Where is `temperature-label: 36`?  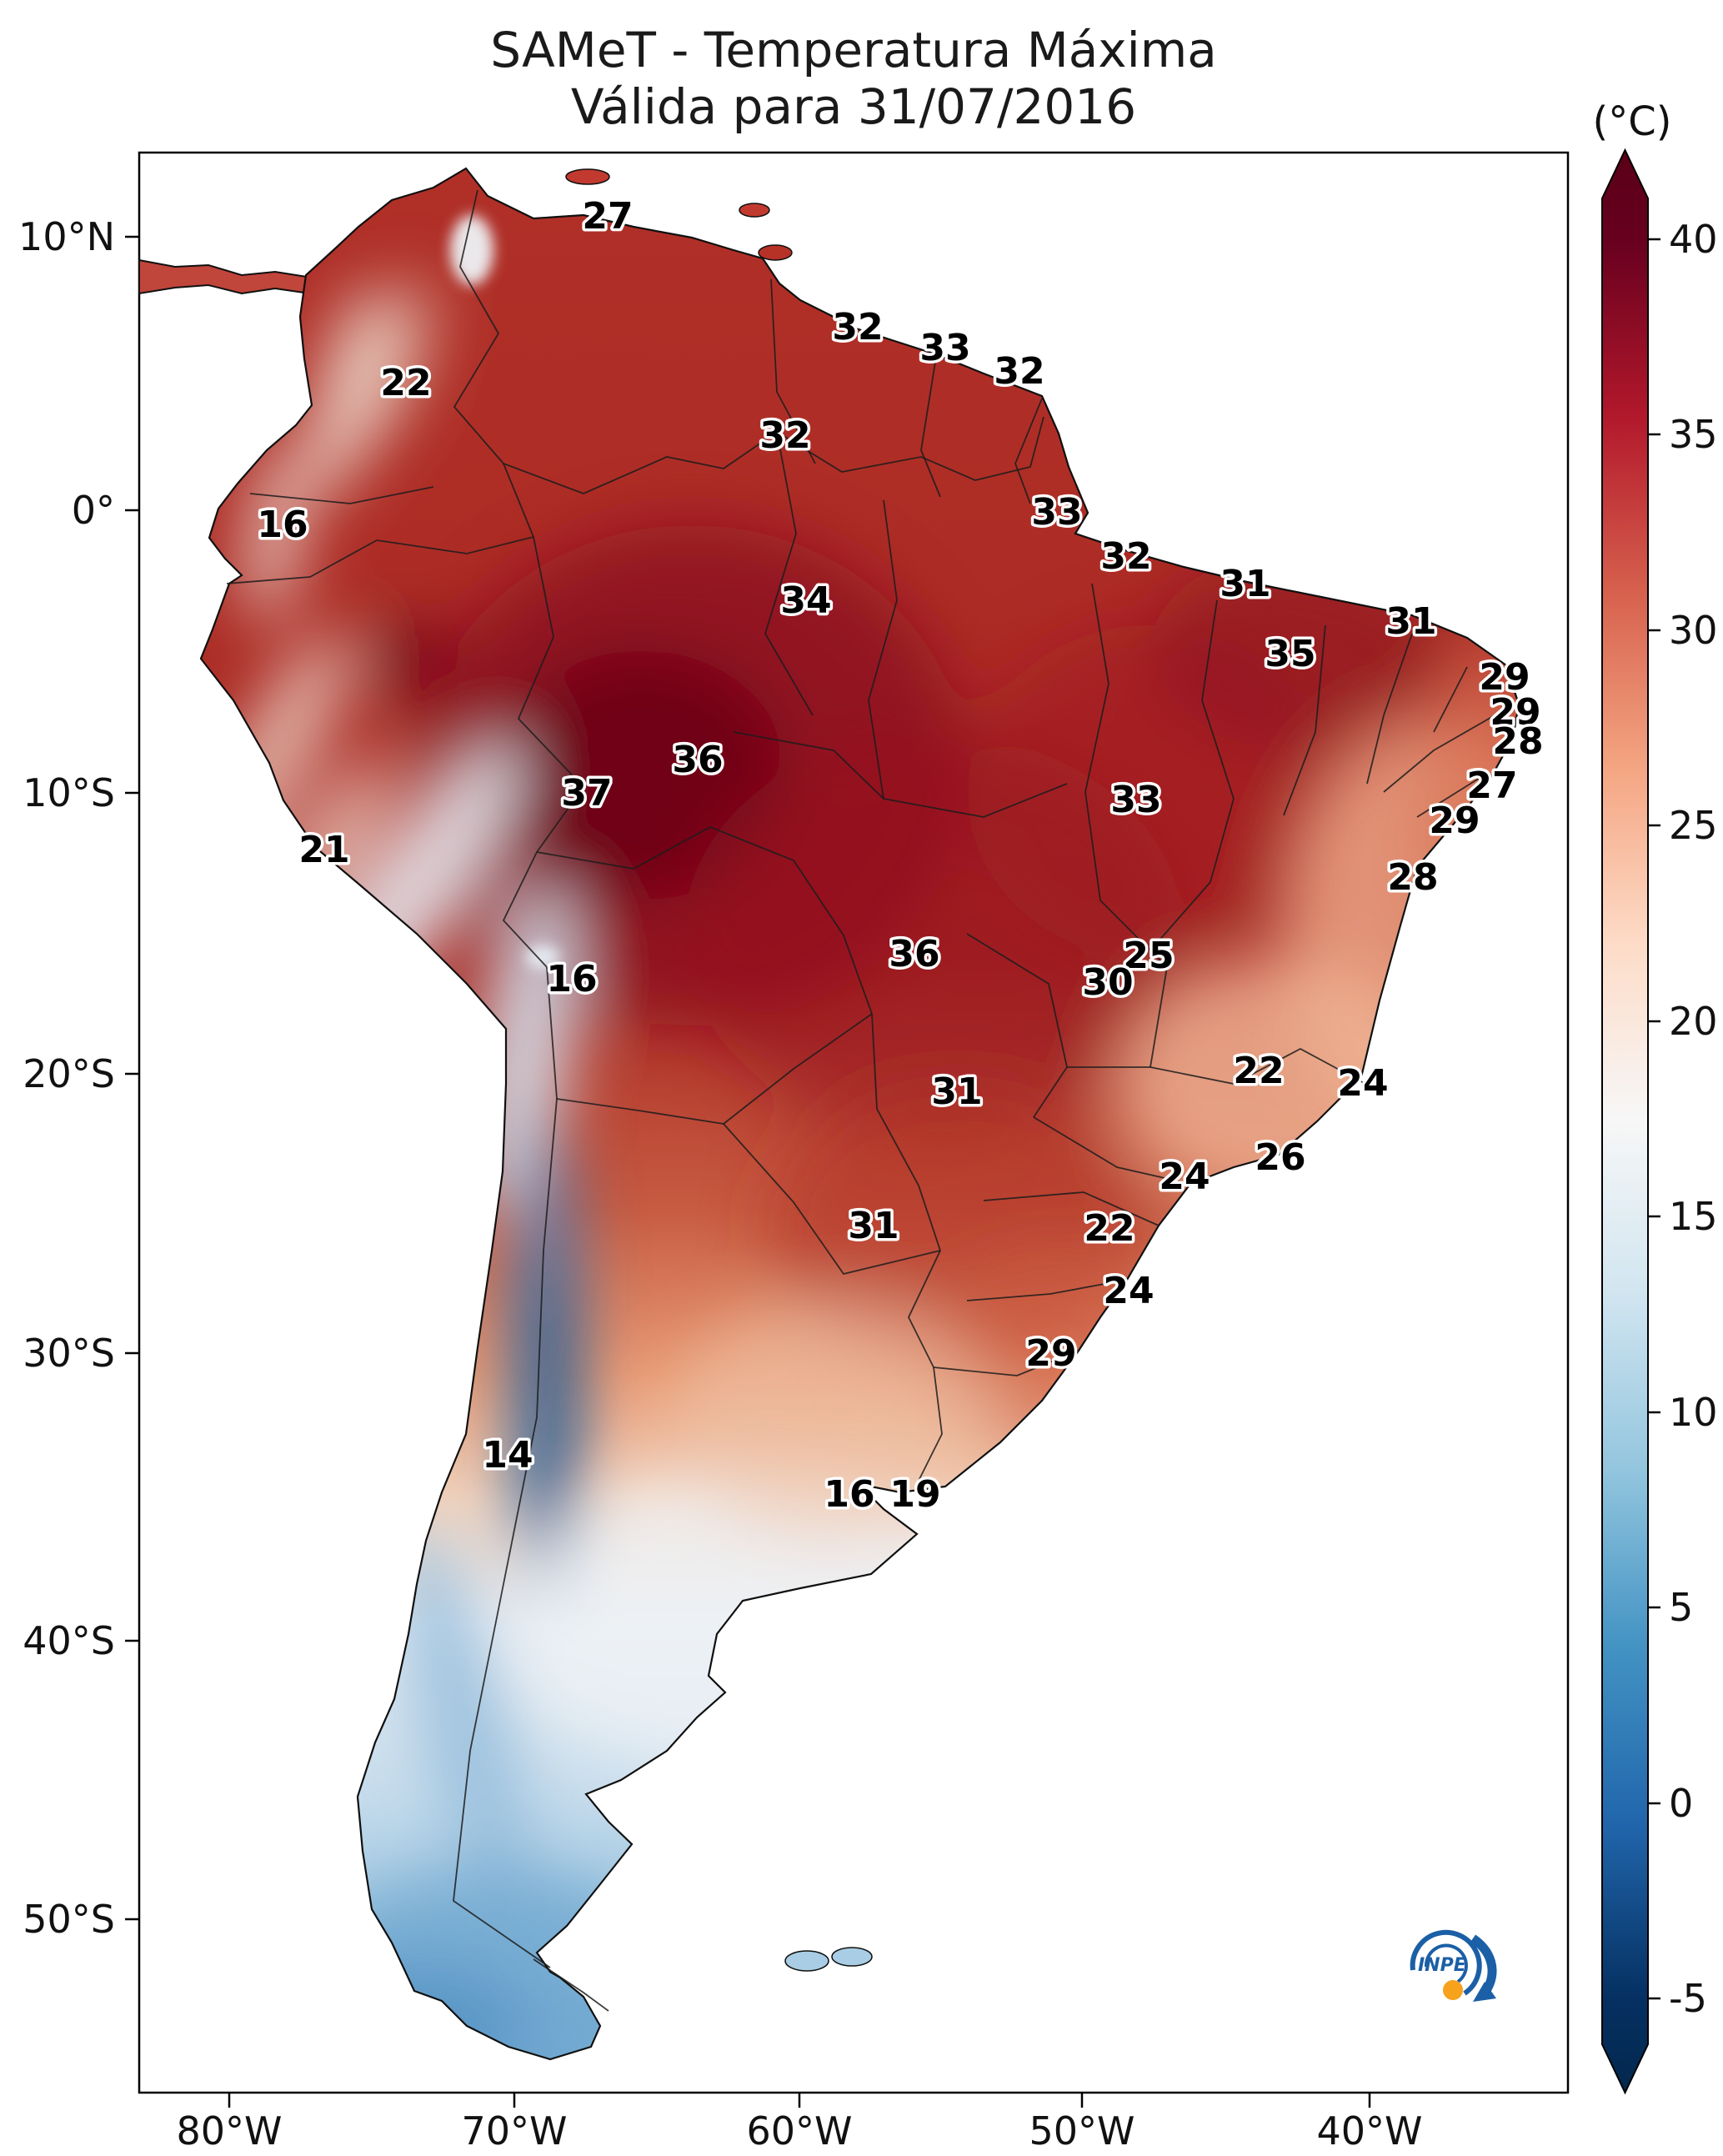 temperature-label: 36 is located at coordinates (914, 954).